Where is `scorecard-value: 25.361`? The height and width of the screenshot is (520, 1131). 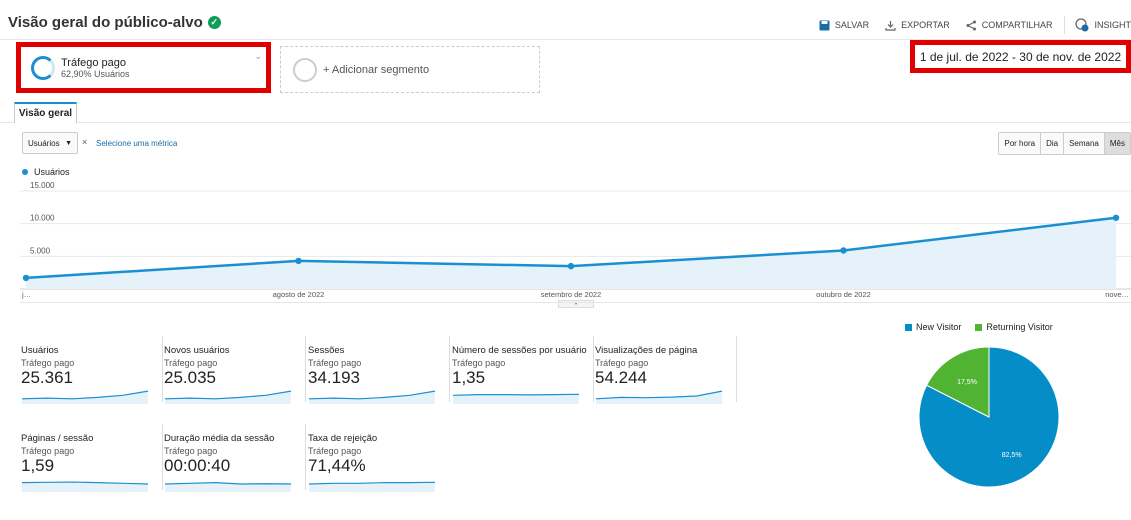
scorecard-value: 25.361 is located at coordinates (47, 377).